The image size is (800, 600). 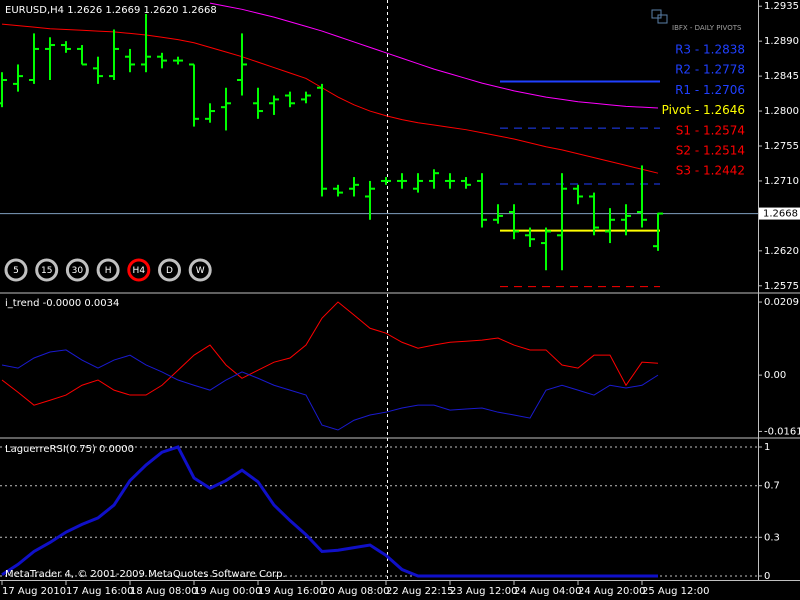 I want to click on y-tick-label: 0.00, so click(x=775, y=375).